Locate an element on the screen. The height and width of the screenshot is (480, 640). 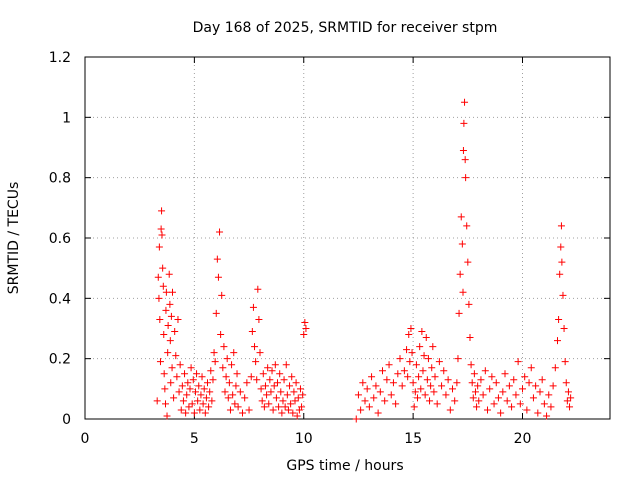
x-tick-label: 10 is located at coordinates (304, 439).